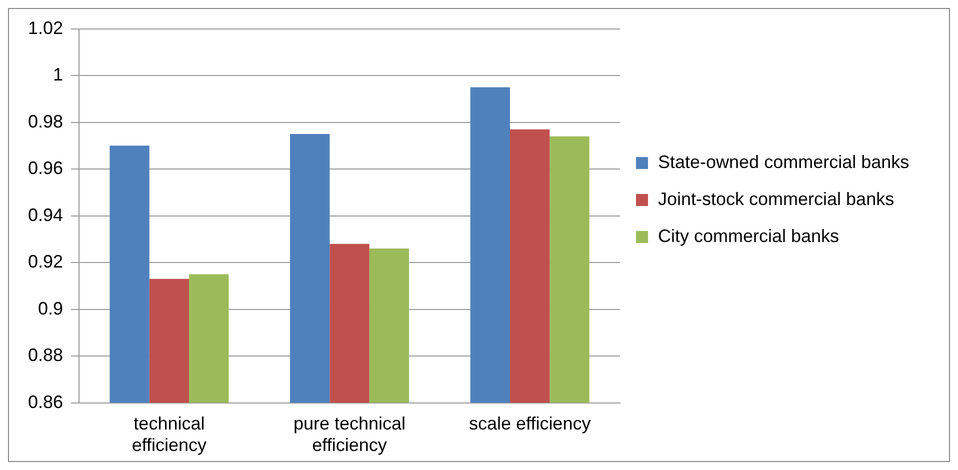 This screenshot has width=958, height=470. What do you see at coordinates (46, 262) in the screenshot?
I see `y-tick-label: 0.92` at bounding box center [46, 262].